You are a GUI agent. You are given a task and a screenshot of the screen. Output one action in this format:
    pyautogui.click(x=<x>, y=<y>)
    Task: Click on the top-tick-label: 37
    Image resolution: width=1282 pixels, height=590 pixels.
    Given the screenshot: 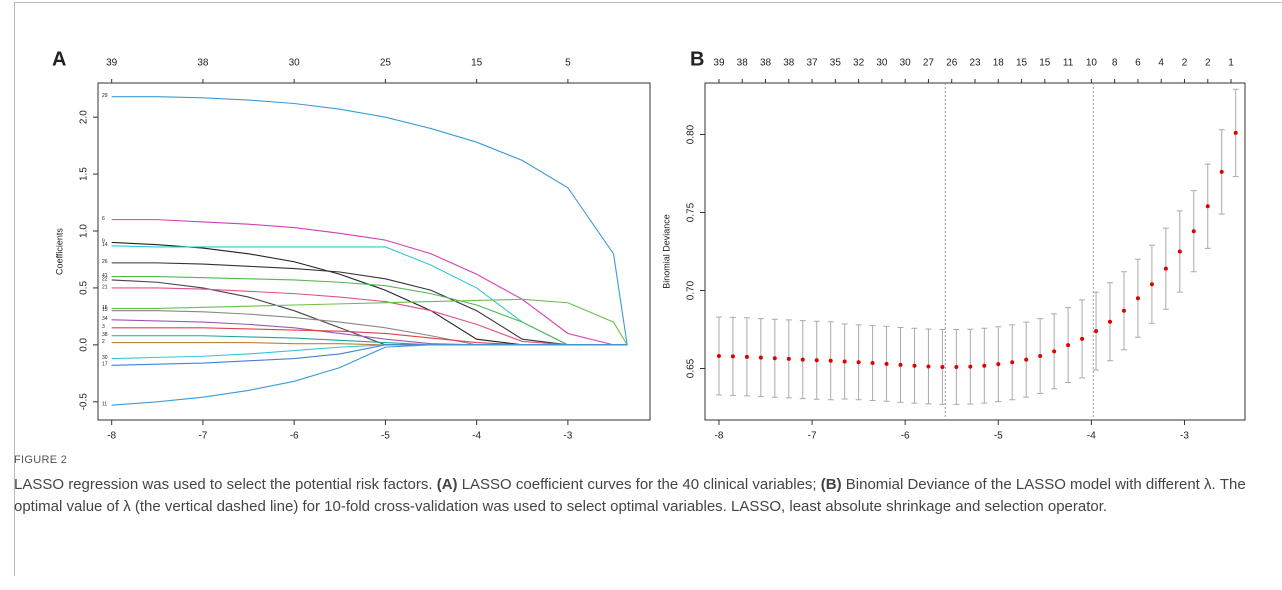 What is the action you would take?
    pyautogui.click(x=813, y=63)
    